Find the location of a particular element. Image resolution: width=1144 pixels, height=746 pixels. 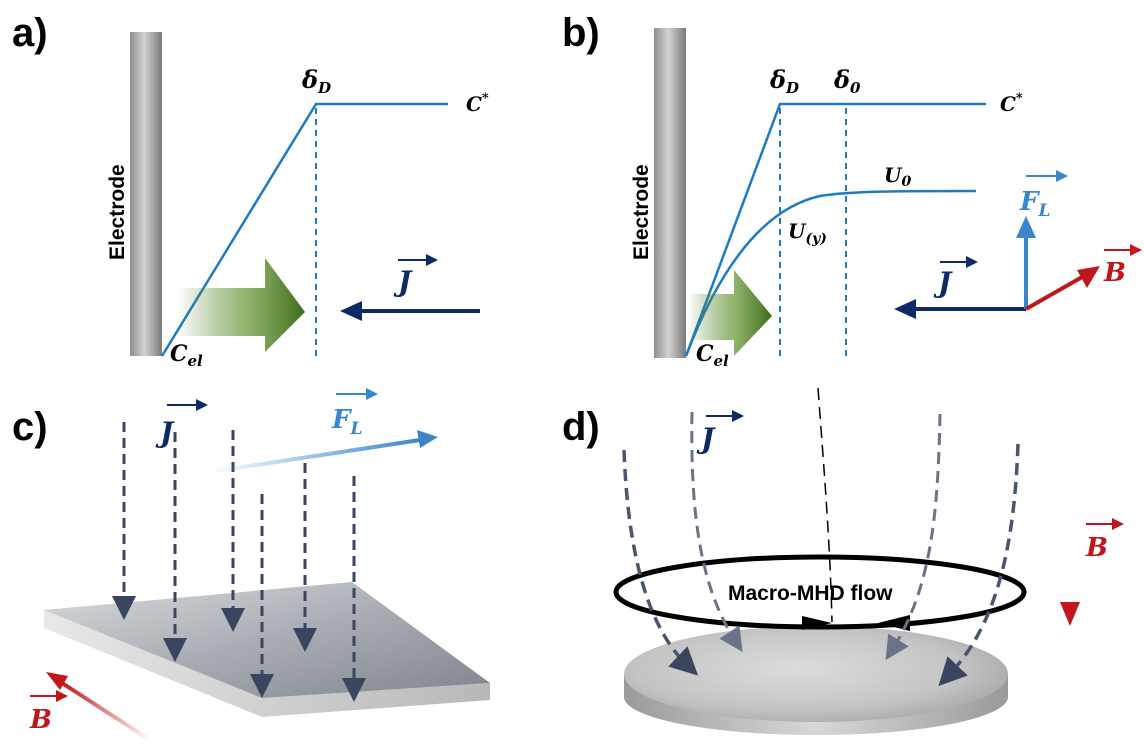

velocity-profile is located at coordinates (830, 273).